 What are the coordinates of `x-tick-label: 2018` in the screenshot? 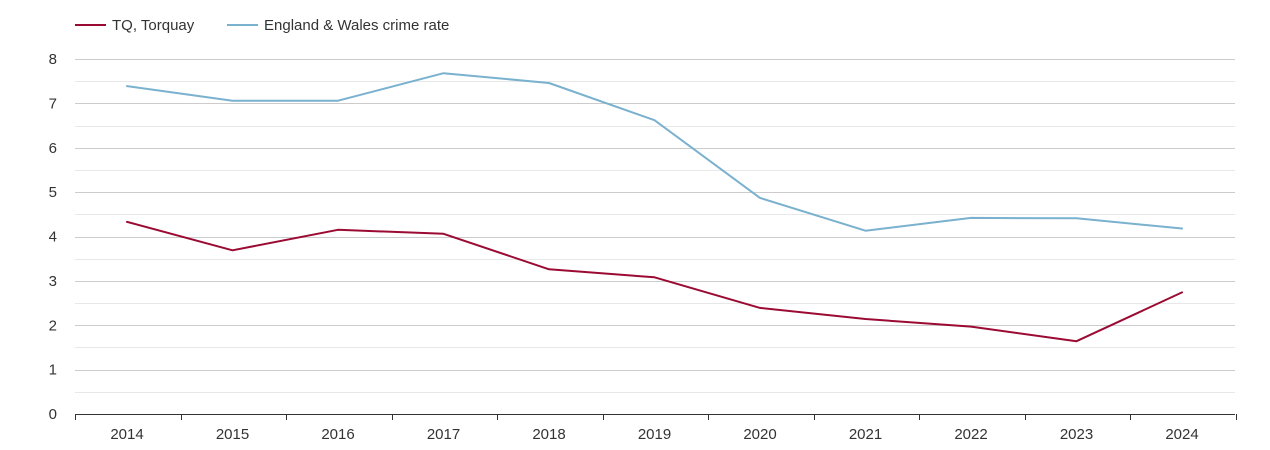 It's located at (548, 434).